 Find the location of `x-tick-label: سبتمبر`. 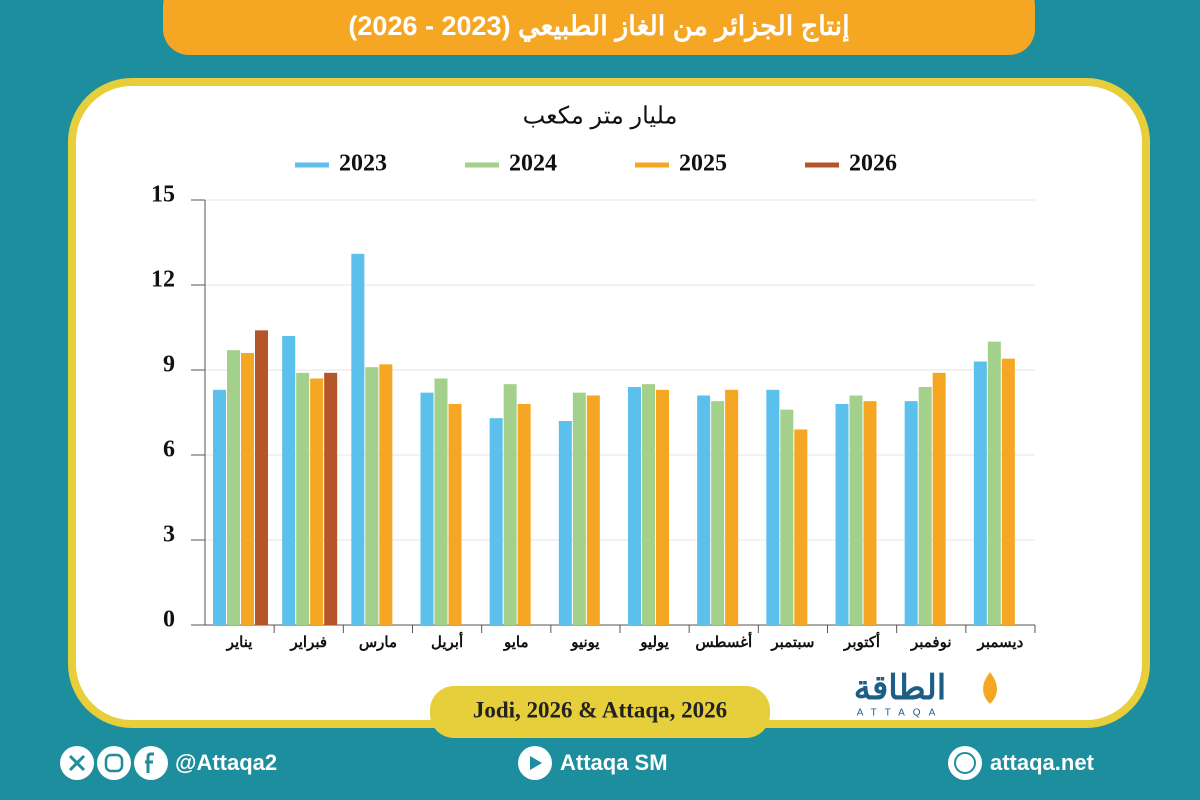

x-tick-label: سبتمبر is located at coordinates (792, 642).